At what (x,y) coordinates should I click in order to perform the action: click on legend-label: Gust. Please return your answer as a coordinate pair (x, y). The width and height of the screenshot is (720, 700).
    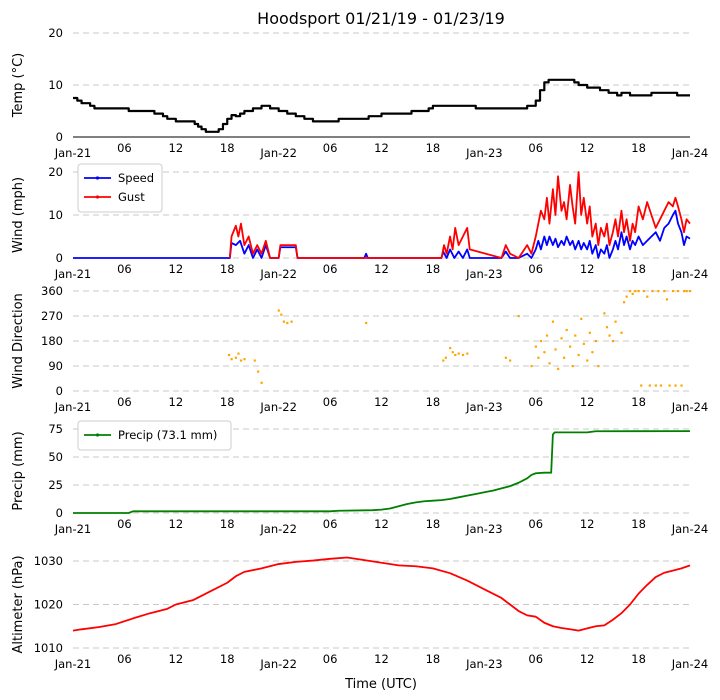
    Looking at the image, I should click on (131, 197).